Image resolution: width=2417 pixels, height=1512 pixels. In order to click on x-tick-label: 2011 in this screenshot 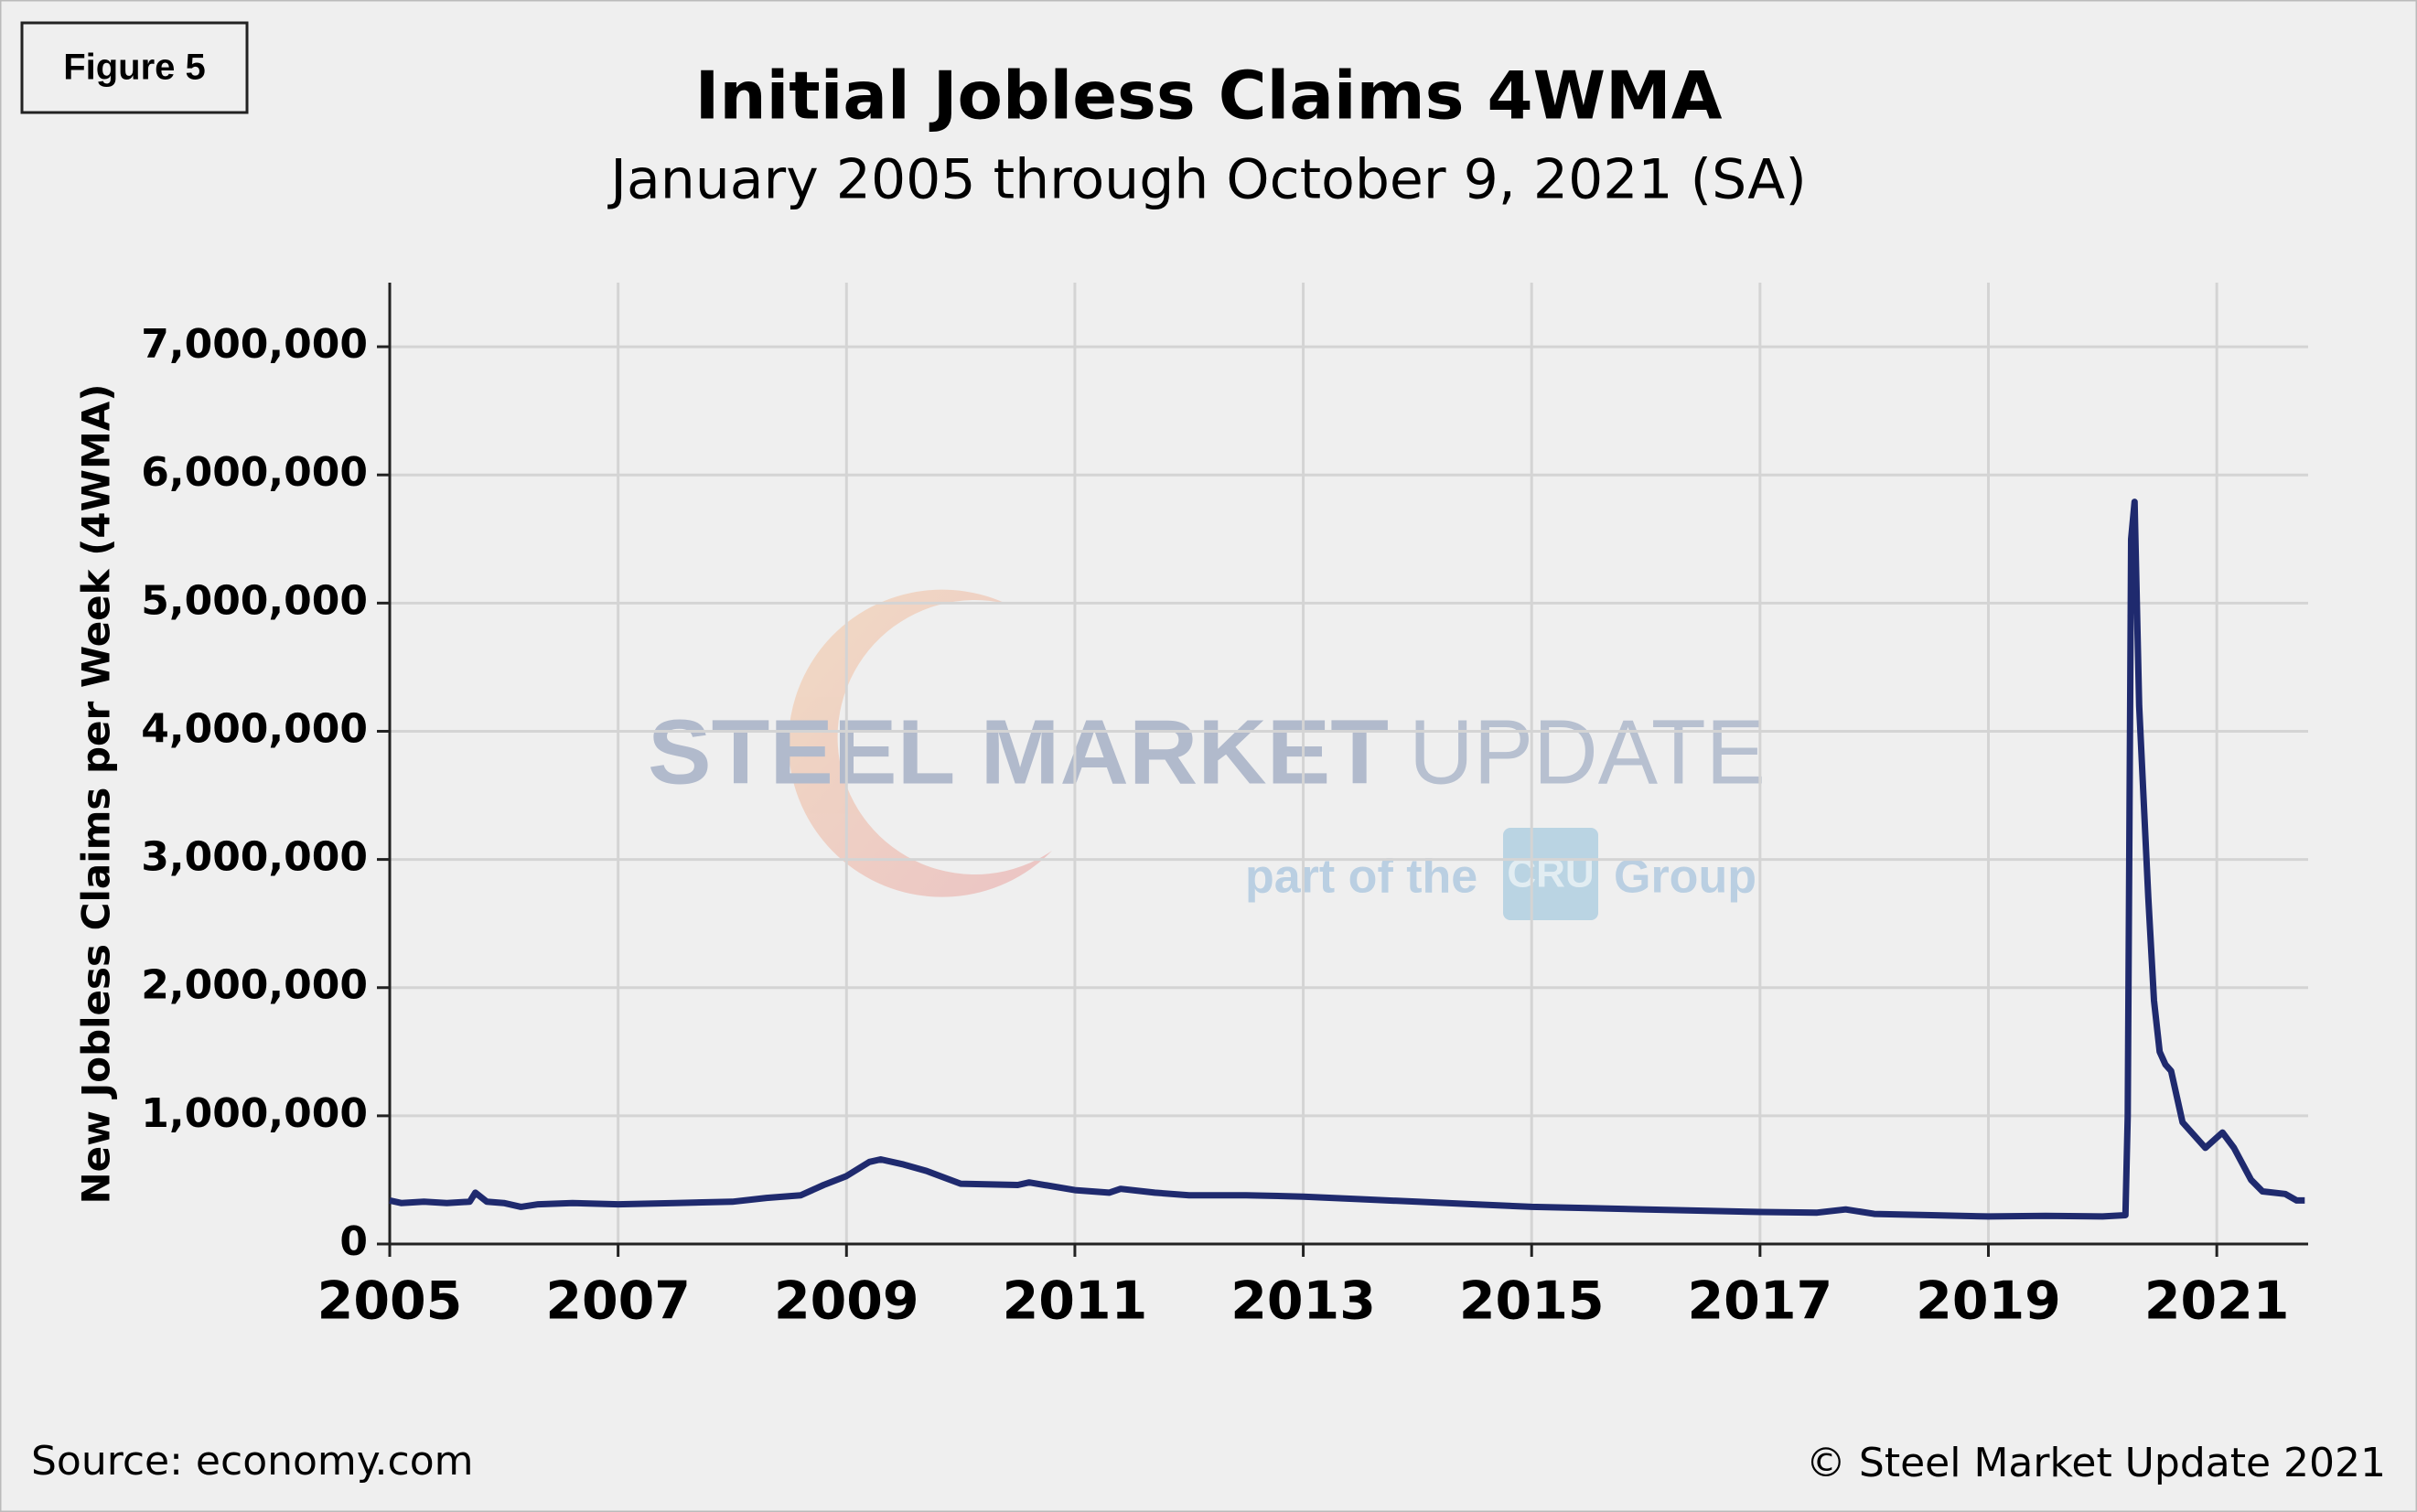, I will do `click(1075, 1301)`.